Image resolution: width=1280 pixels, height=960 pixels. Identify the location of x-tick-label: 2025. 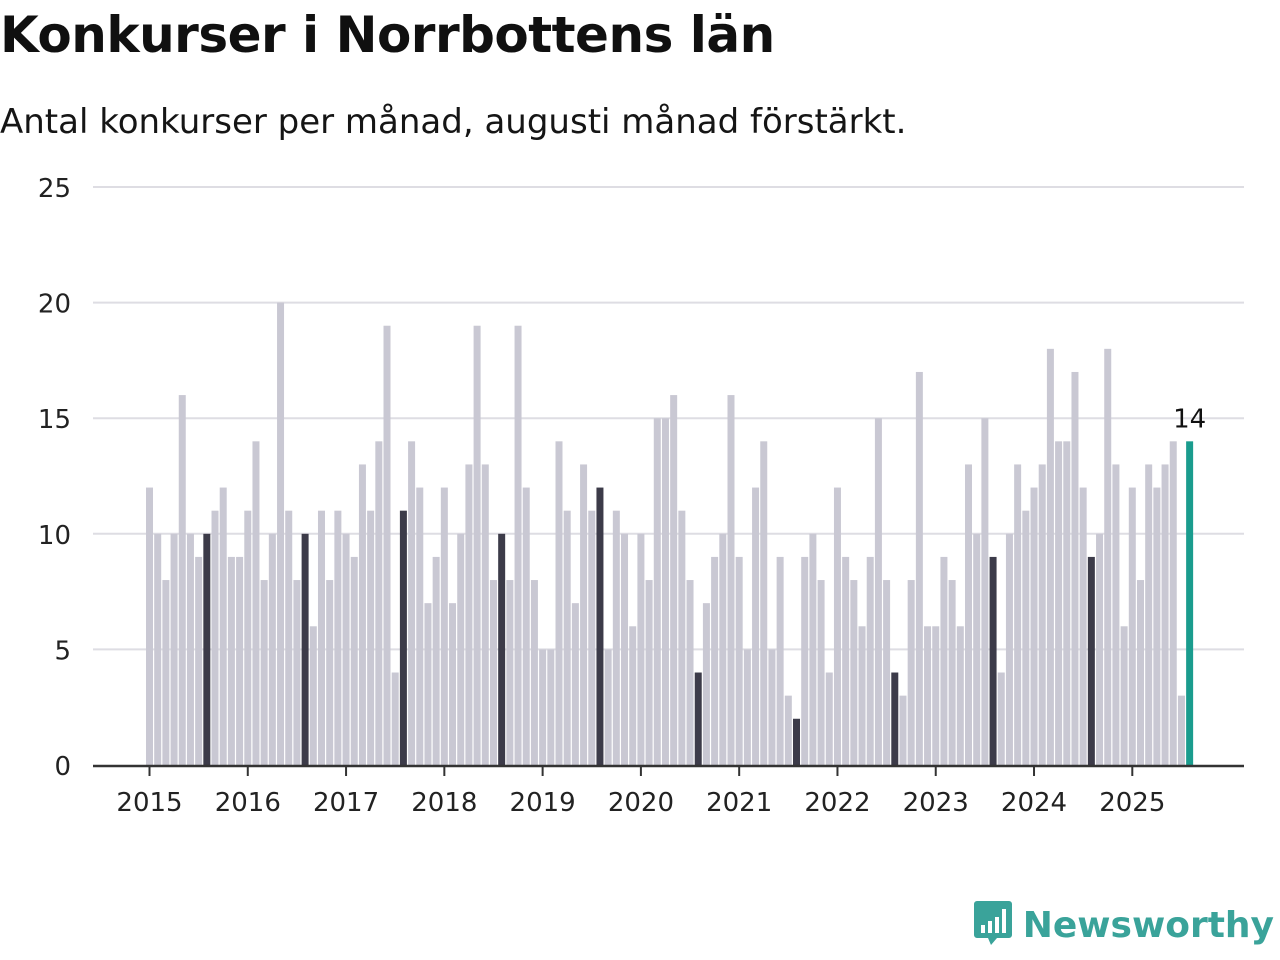
(1132, 803).